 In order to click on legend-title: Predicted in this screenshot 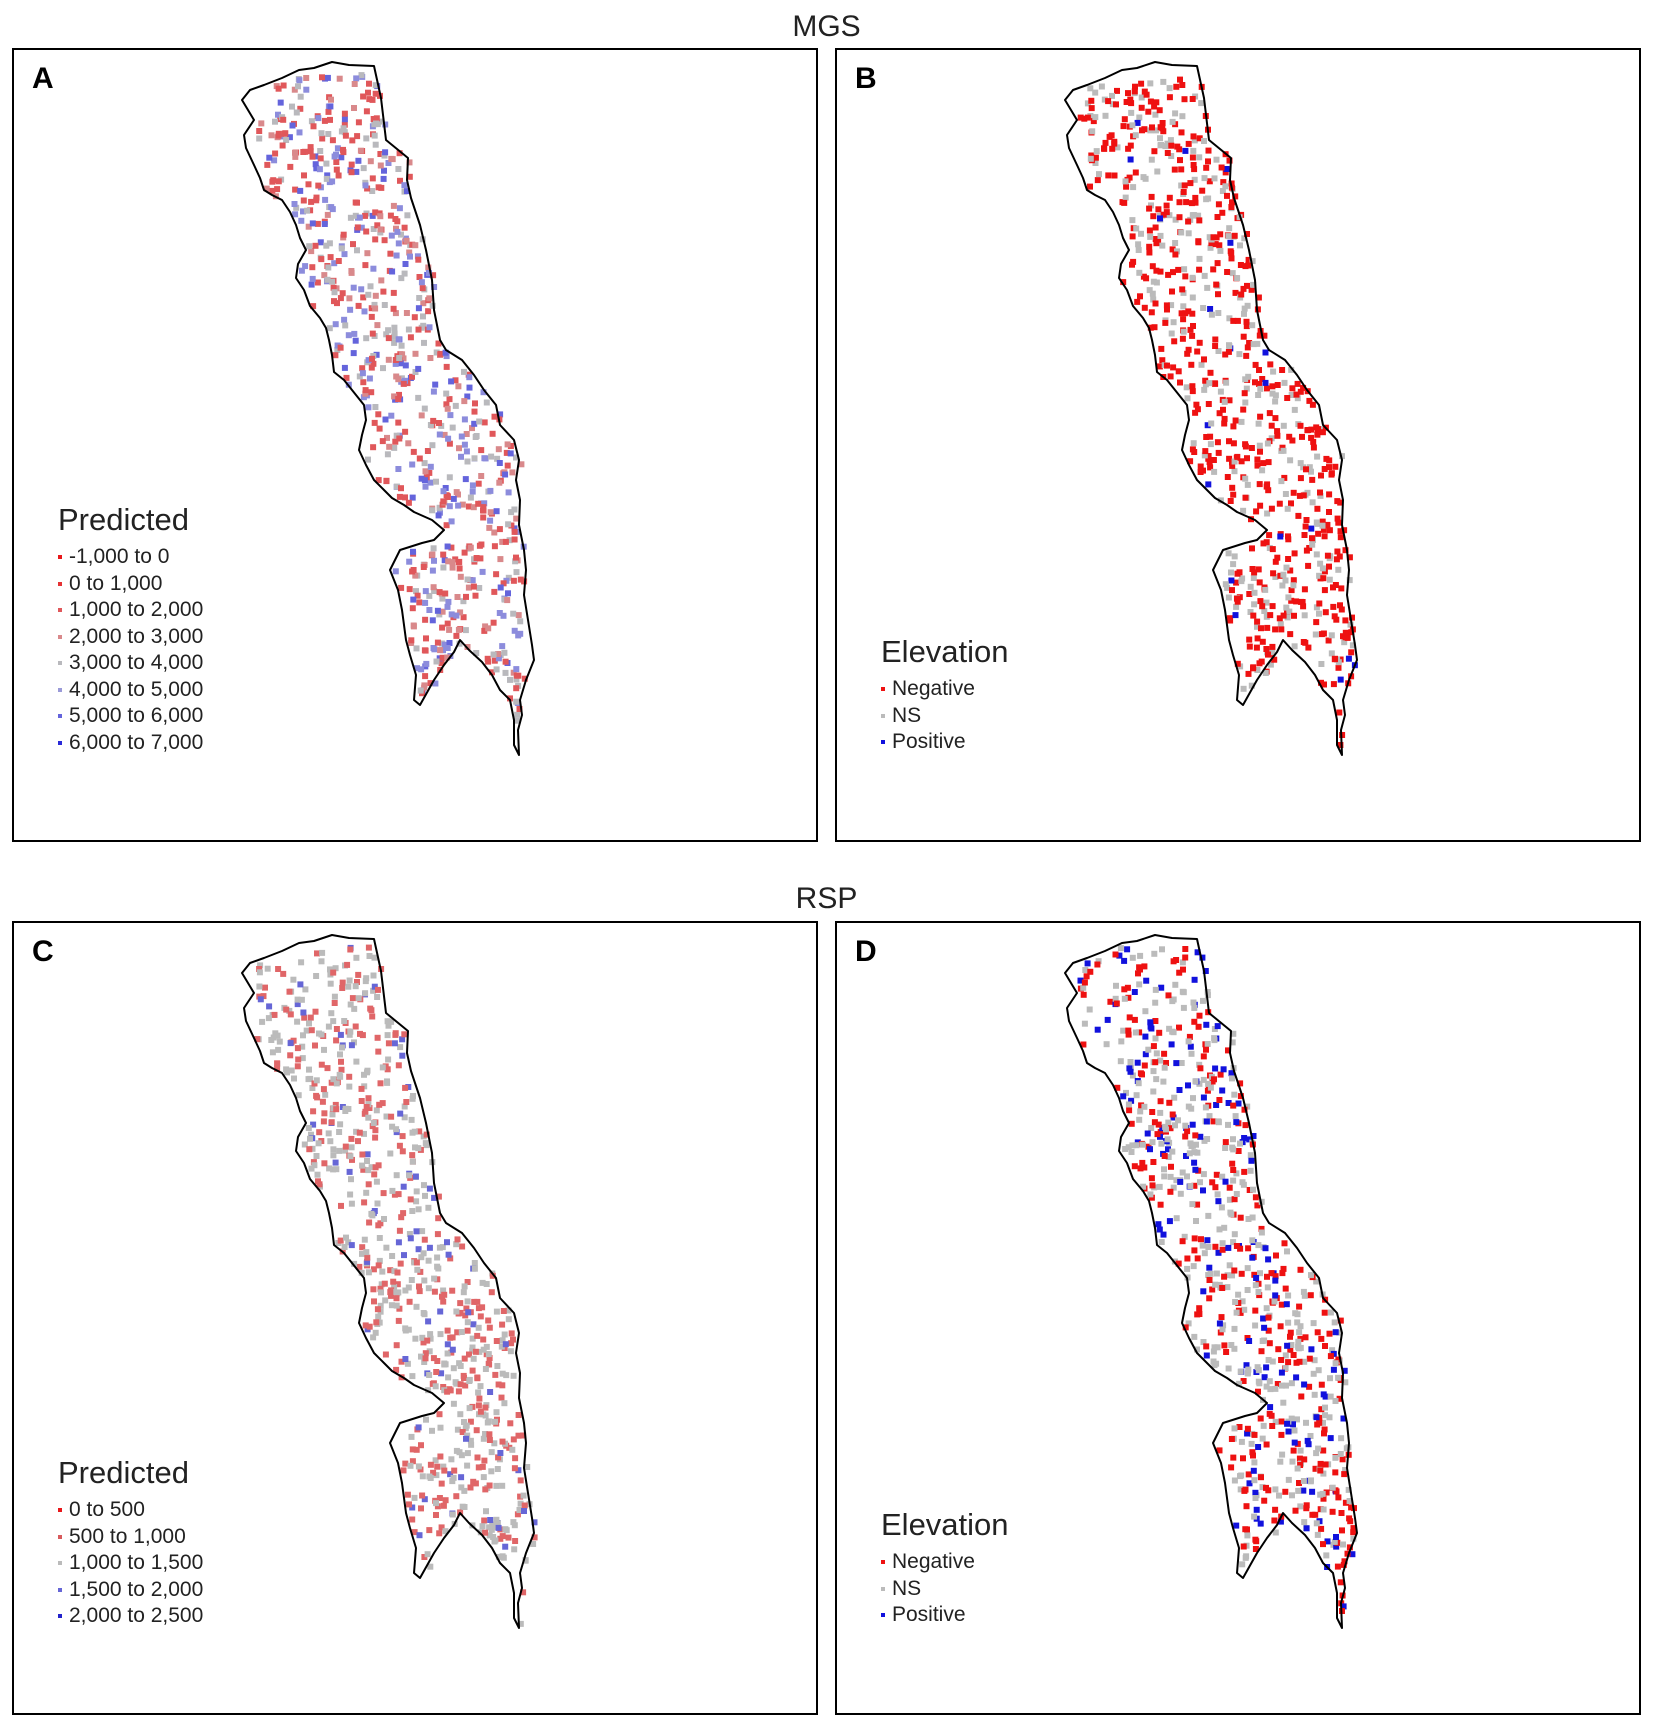, I will do `click(123, 1472)`.